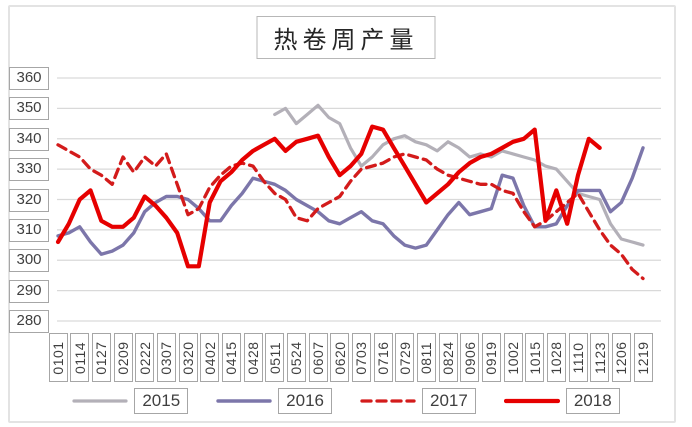 The width and height of the screenshot is (692, 427). What do you see at coordinates (449, 401) in the screenshot?
I see `legend-label: 2017` at bounding box center [449, 401].